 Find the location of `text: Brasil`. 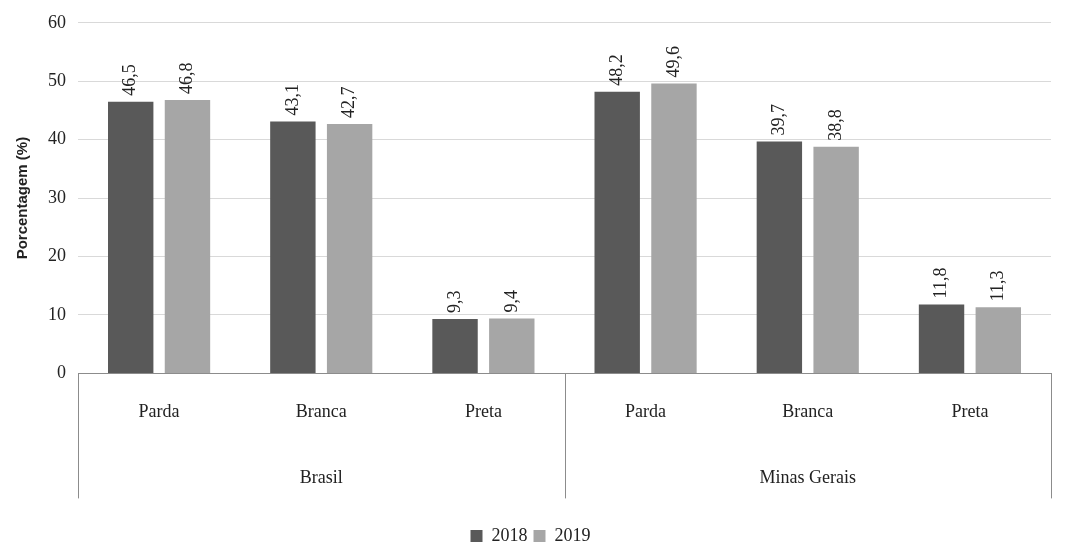

text: Brasil is located at coordinates (321, 477).